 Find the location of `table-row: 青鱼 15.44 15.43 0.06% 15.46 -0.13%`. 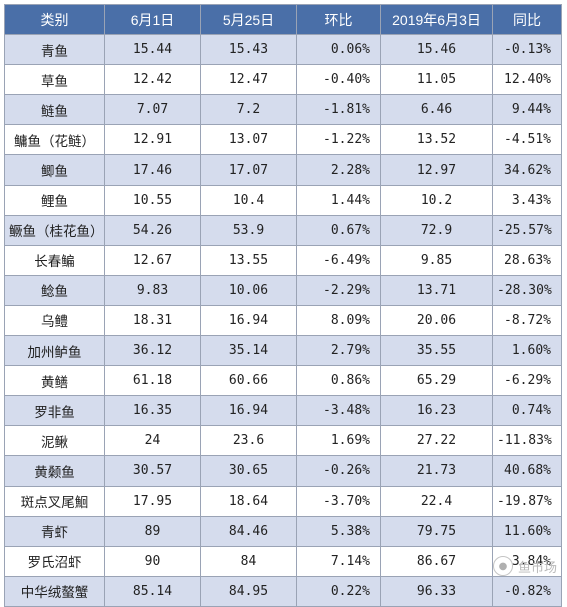

table-row: 青鱼 15.44 15.43 0.06% 15.46 -0.13% is located at coordinates (283, 50).